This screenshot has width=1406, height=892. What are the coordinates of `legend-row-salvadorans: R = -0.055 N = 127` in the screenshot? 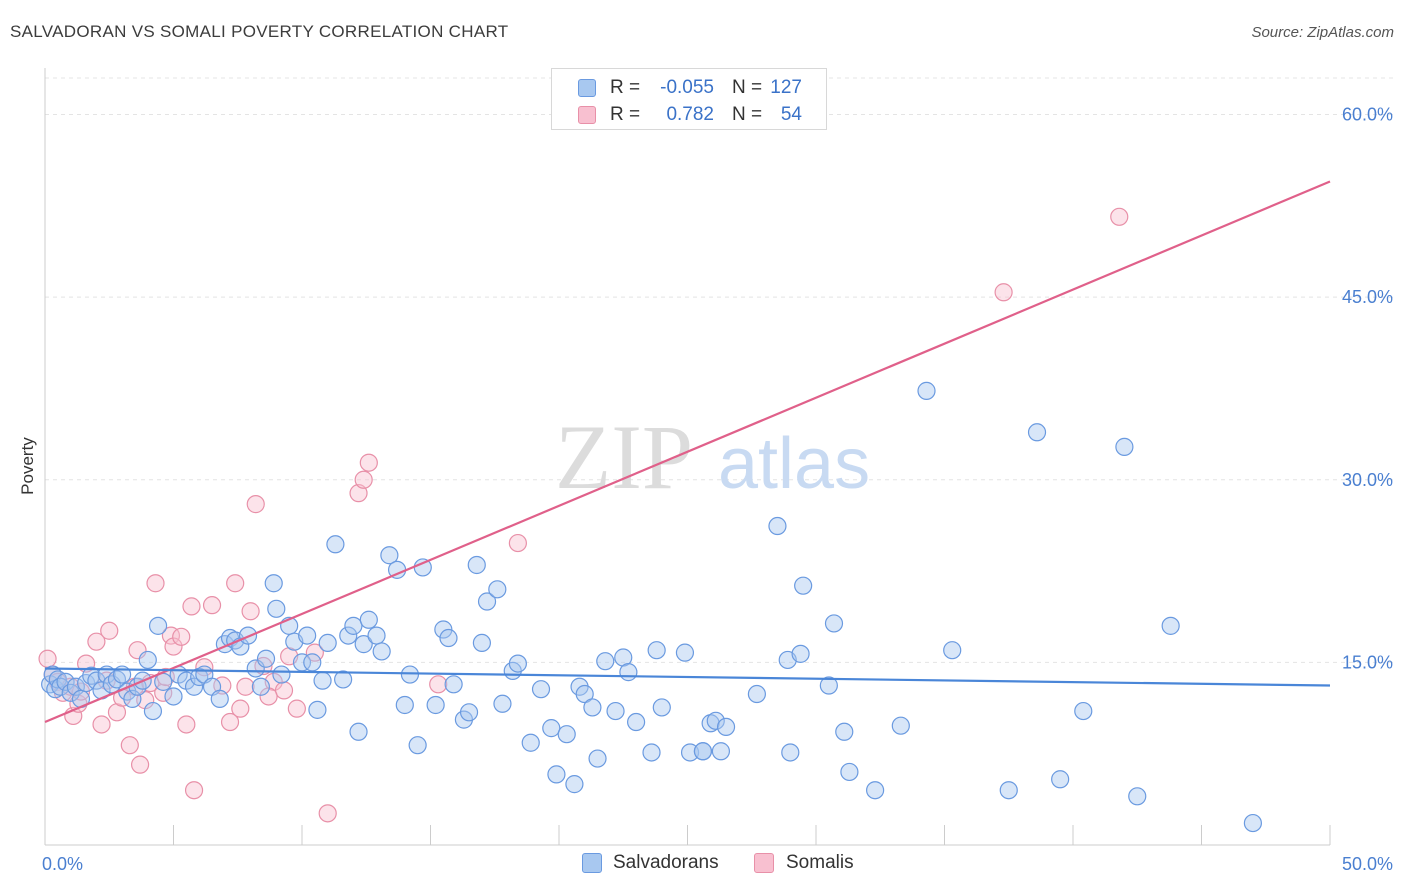 It's located at (689, 88).